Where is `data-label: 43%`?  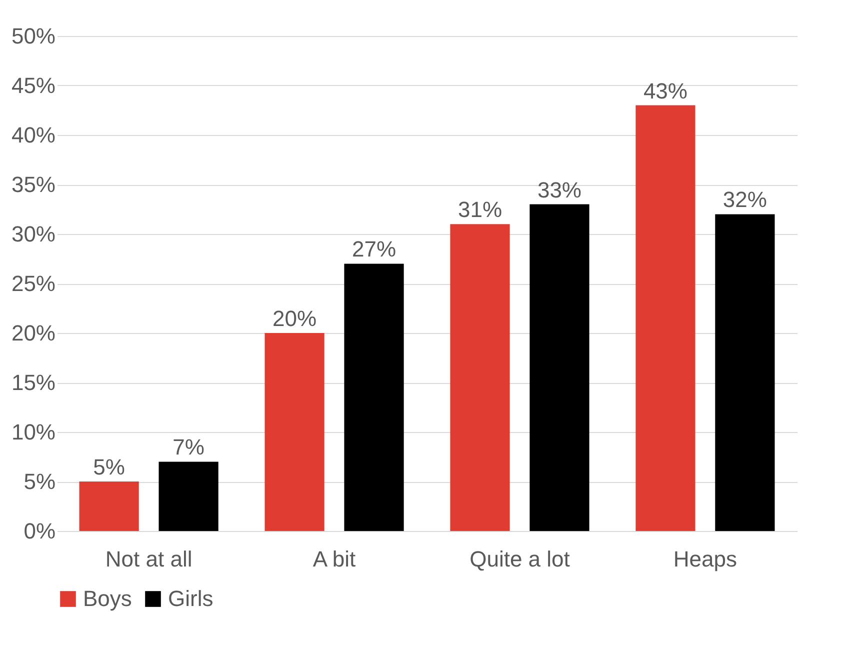 data-label: 43% is located at coordinates (665, 91).